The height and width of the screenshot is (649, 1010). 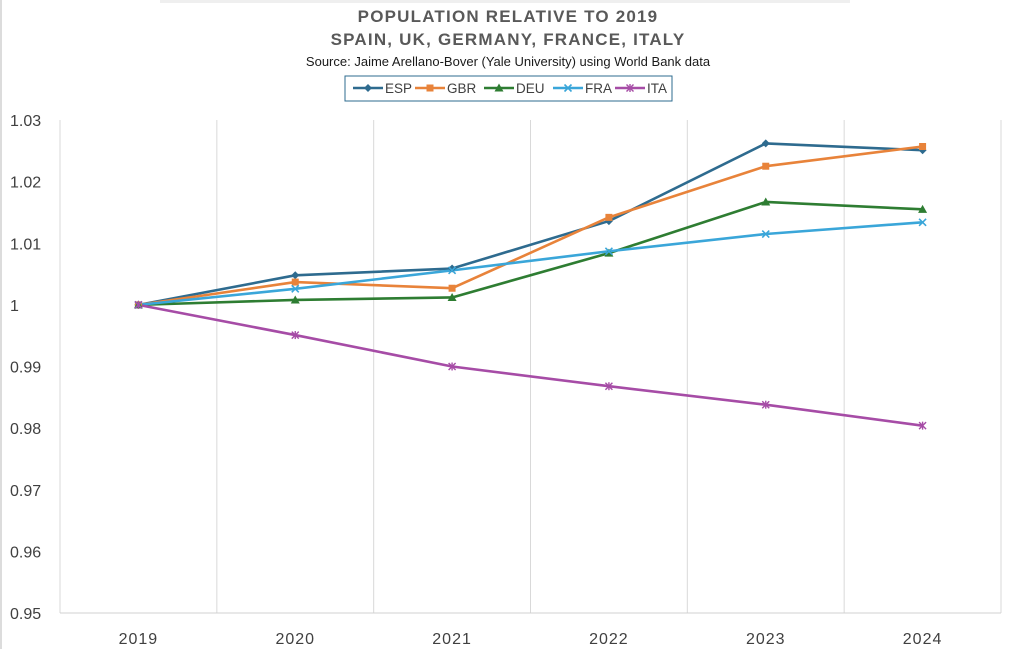 I want to click on series-line-ita, so click(x=530, y=365).